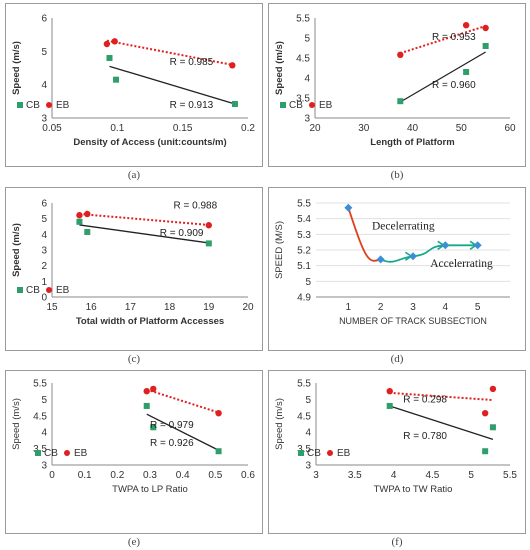  Describe the element at coordinates (304, 266) in the screenshot. I see `y-tick-label: 5.1` at that location.